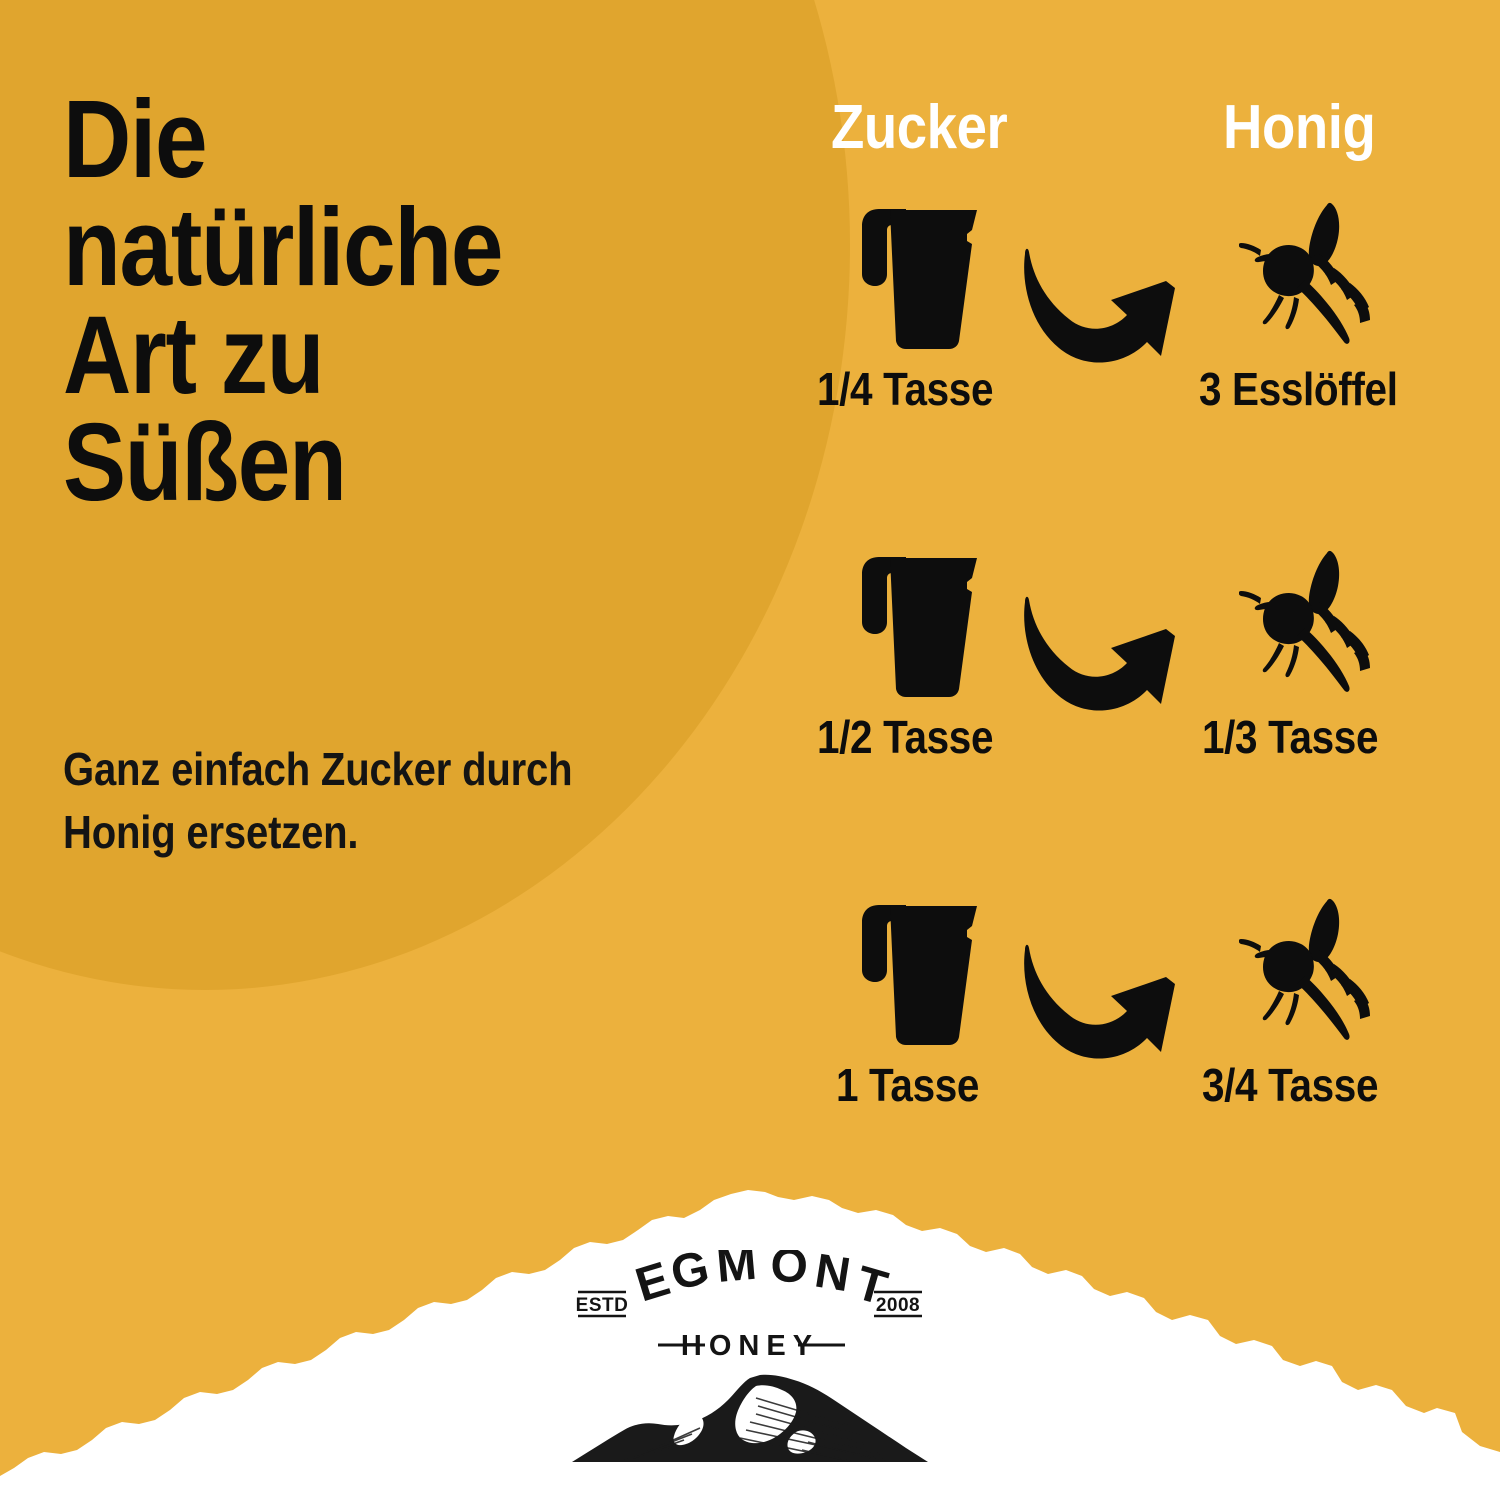 The image size is (1500, 1500). I want to click on svg-text: ESTD, so click(602, 1305).